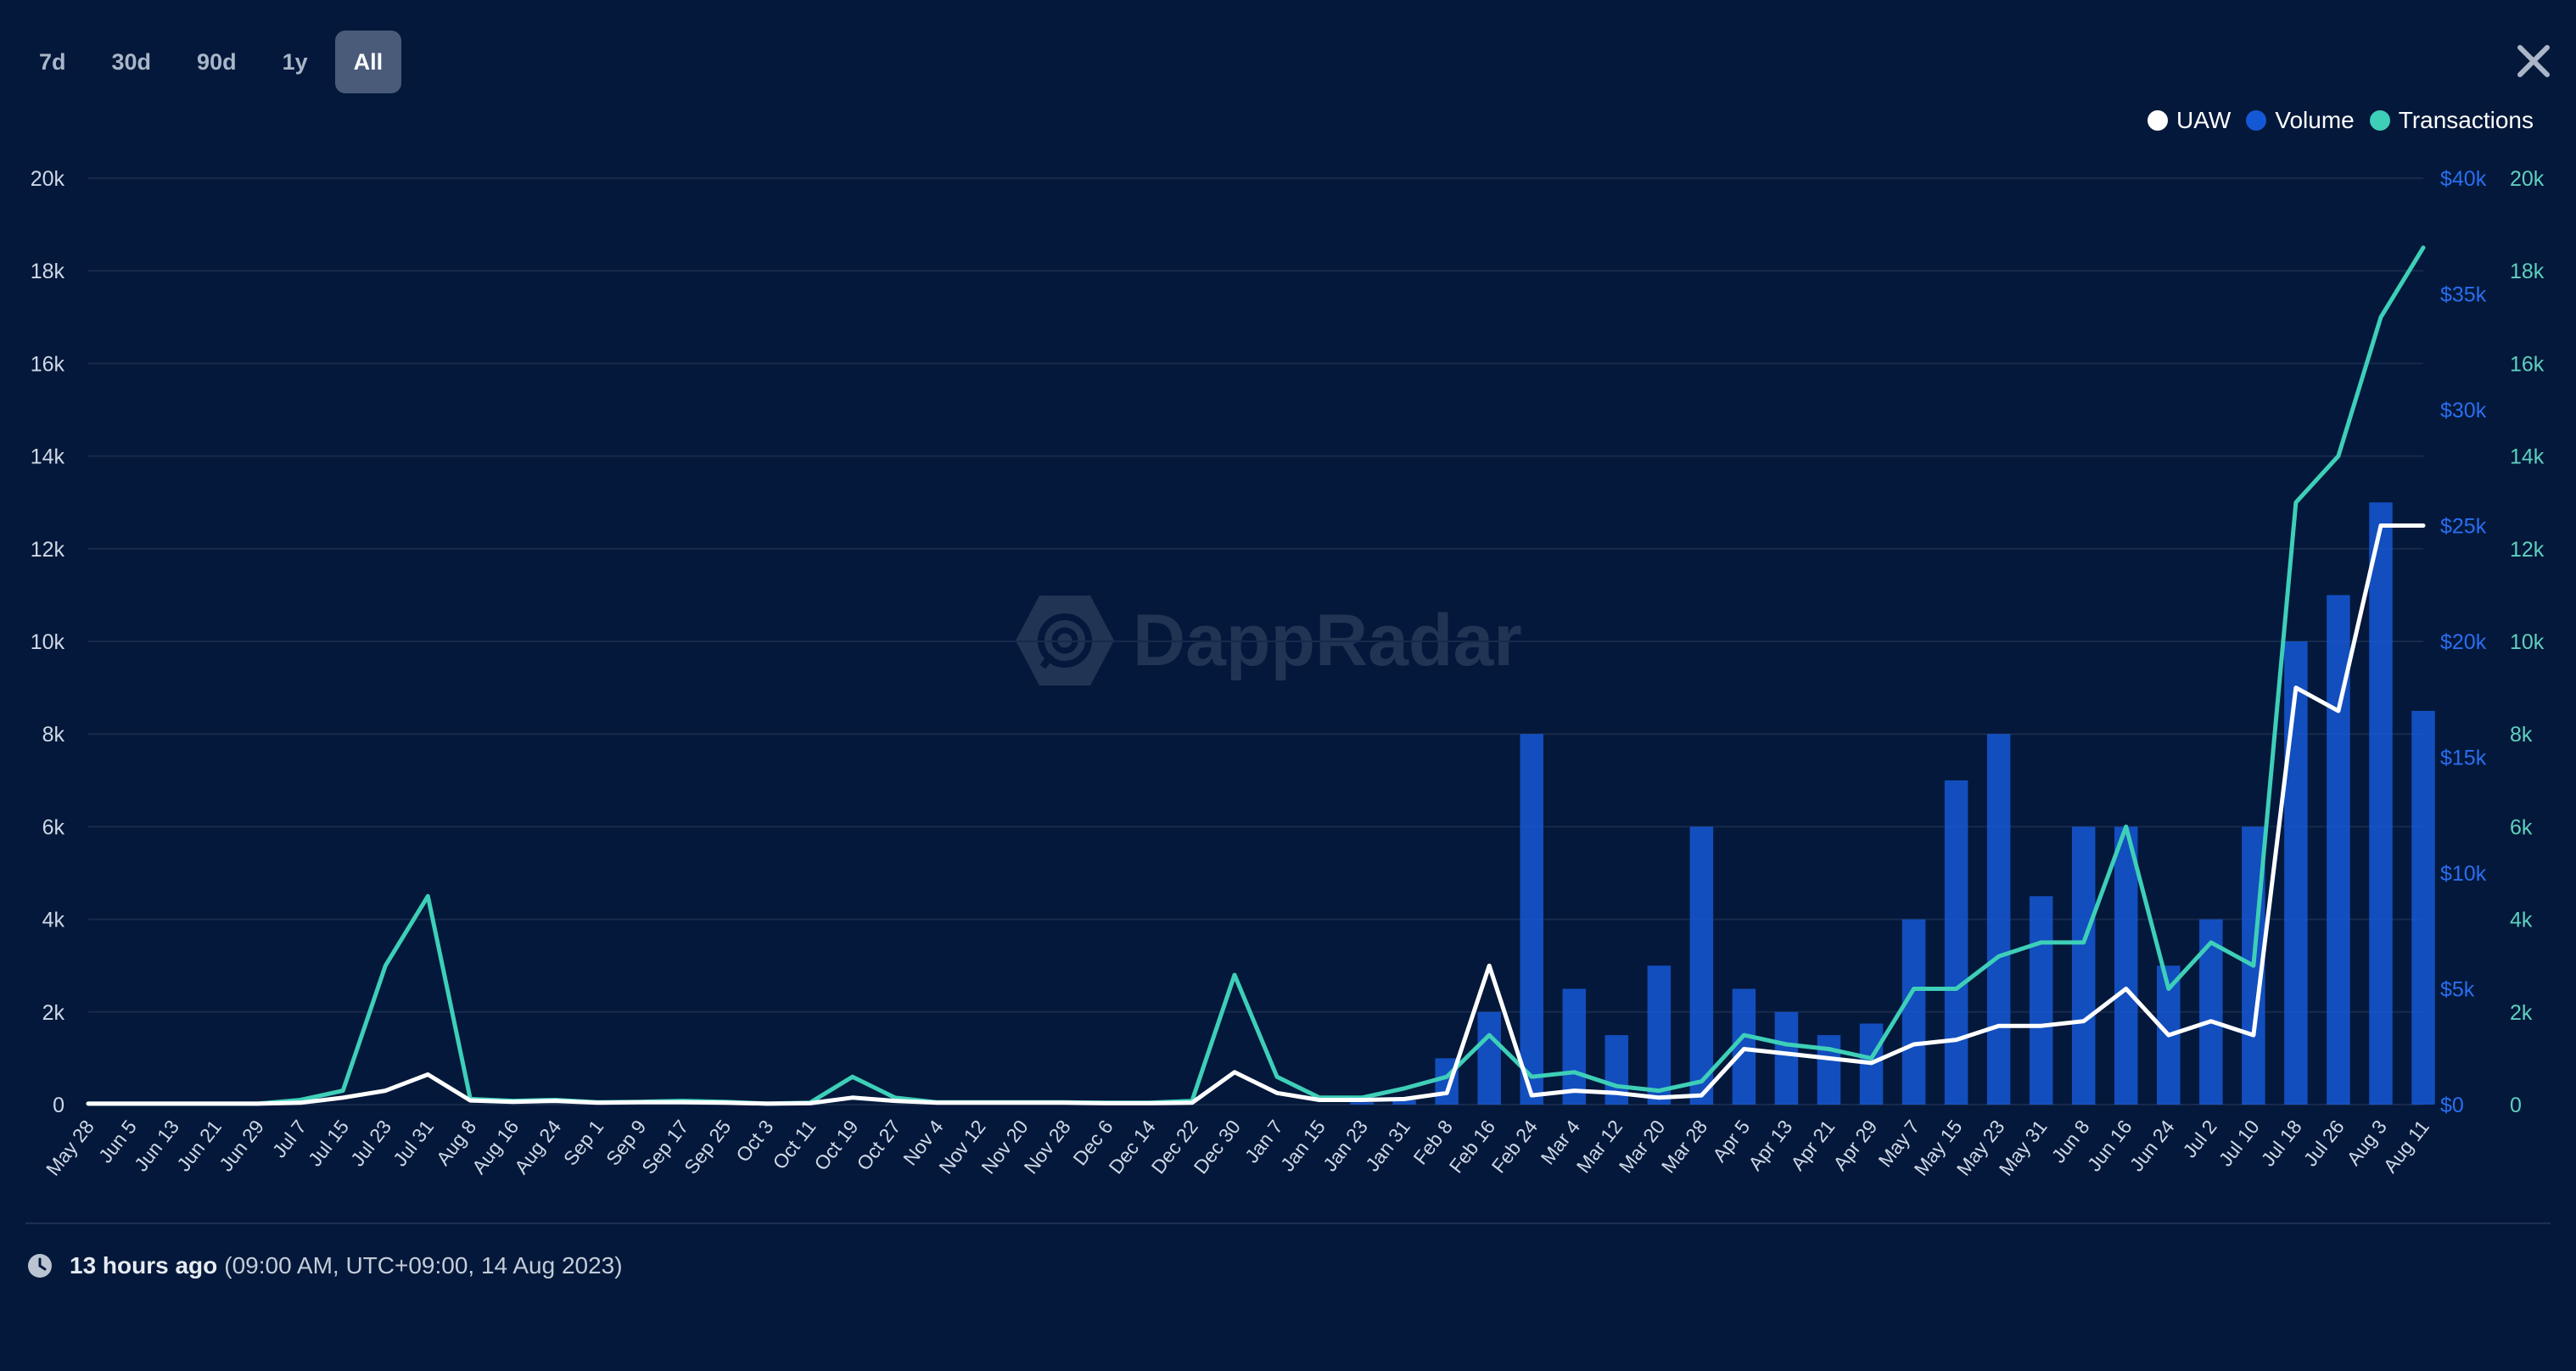  What do you see at coordinates (1345, 1145) in the screenshot?
I see `x-axis-tick: Jan 23` at bounding box center [1345, 1145].